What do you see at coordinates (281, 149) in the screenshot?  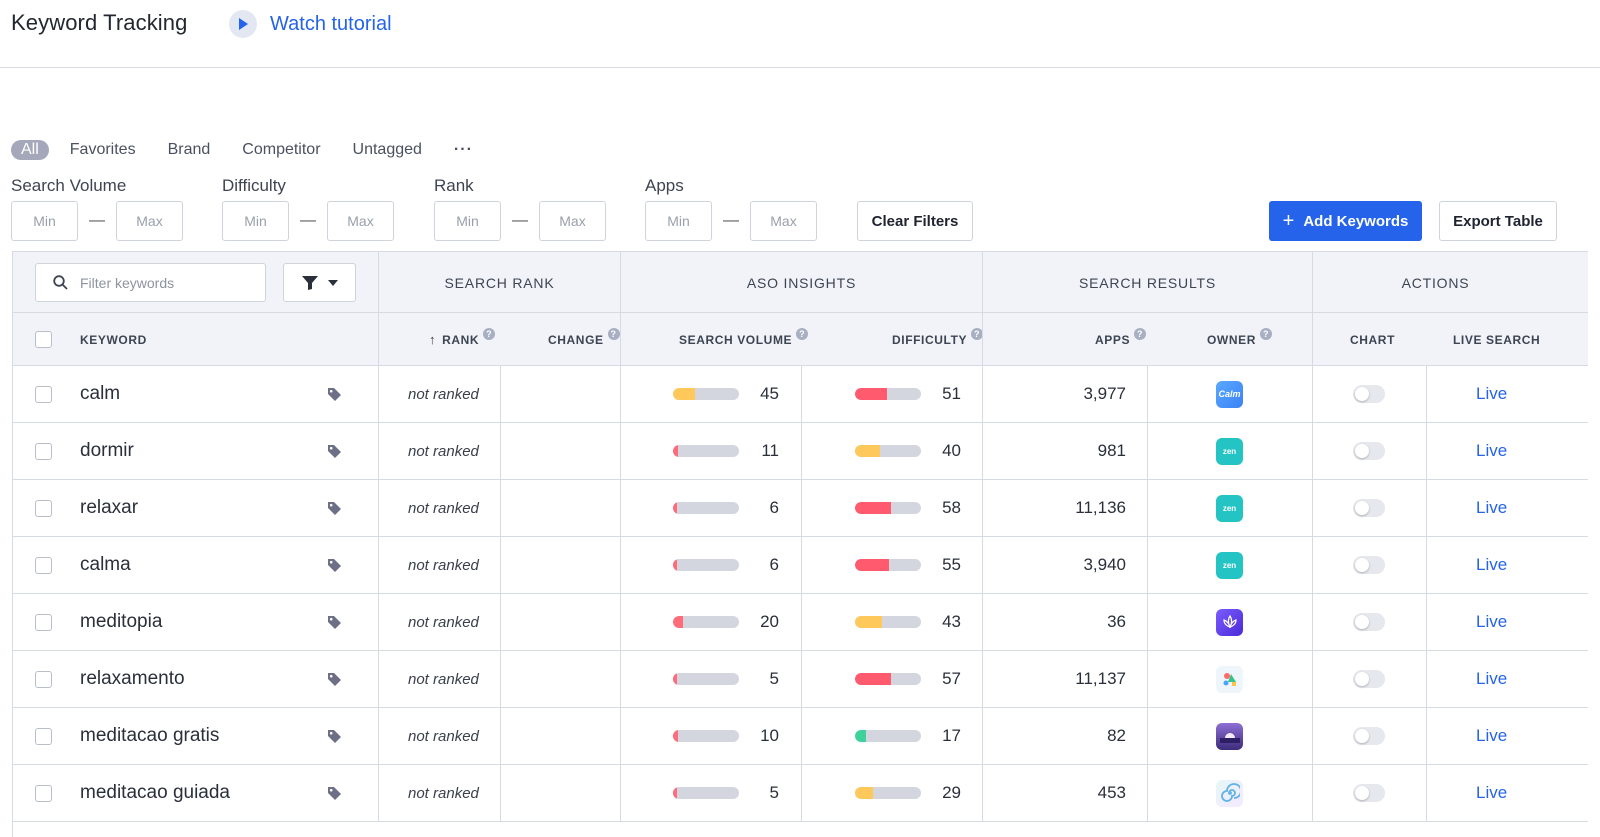 I see `tag-competitor: Competitor` at bounding box center [281, 149].